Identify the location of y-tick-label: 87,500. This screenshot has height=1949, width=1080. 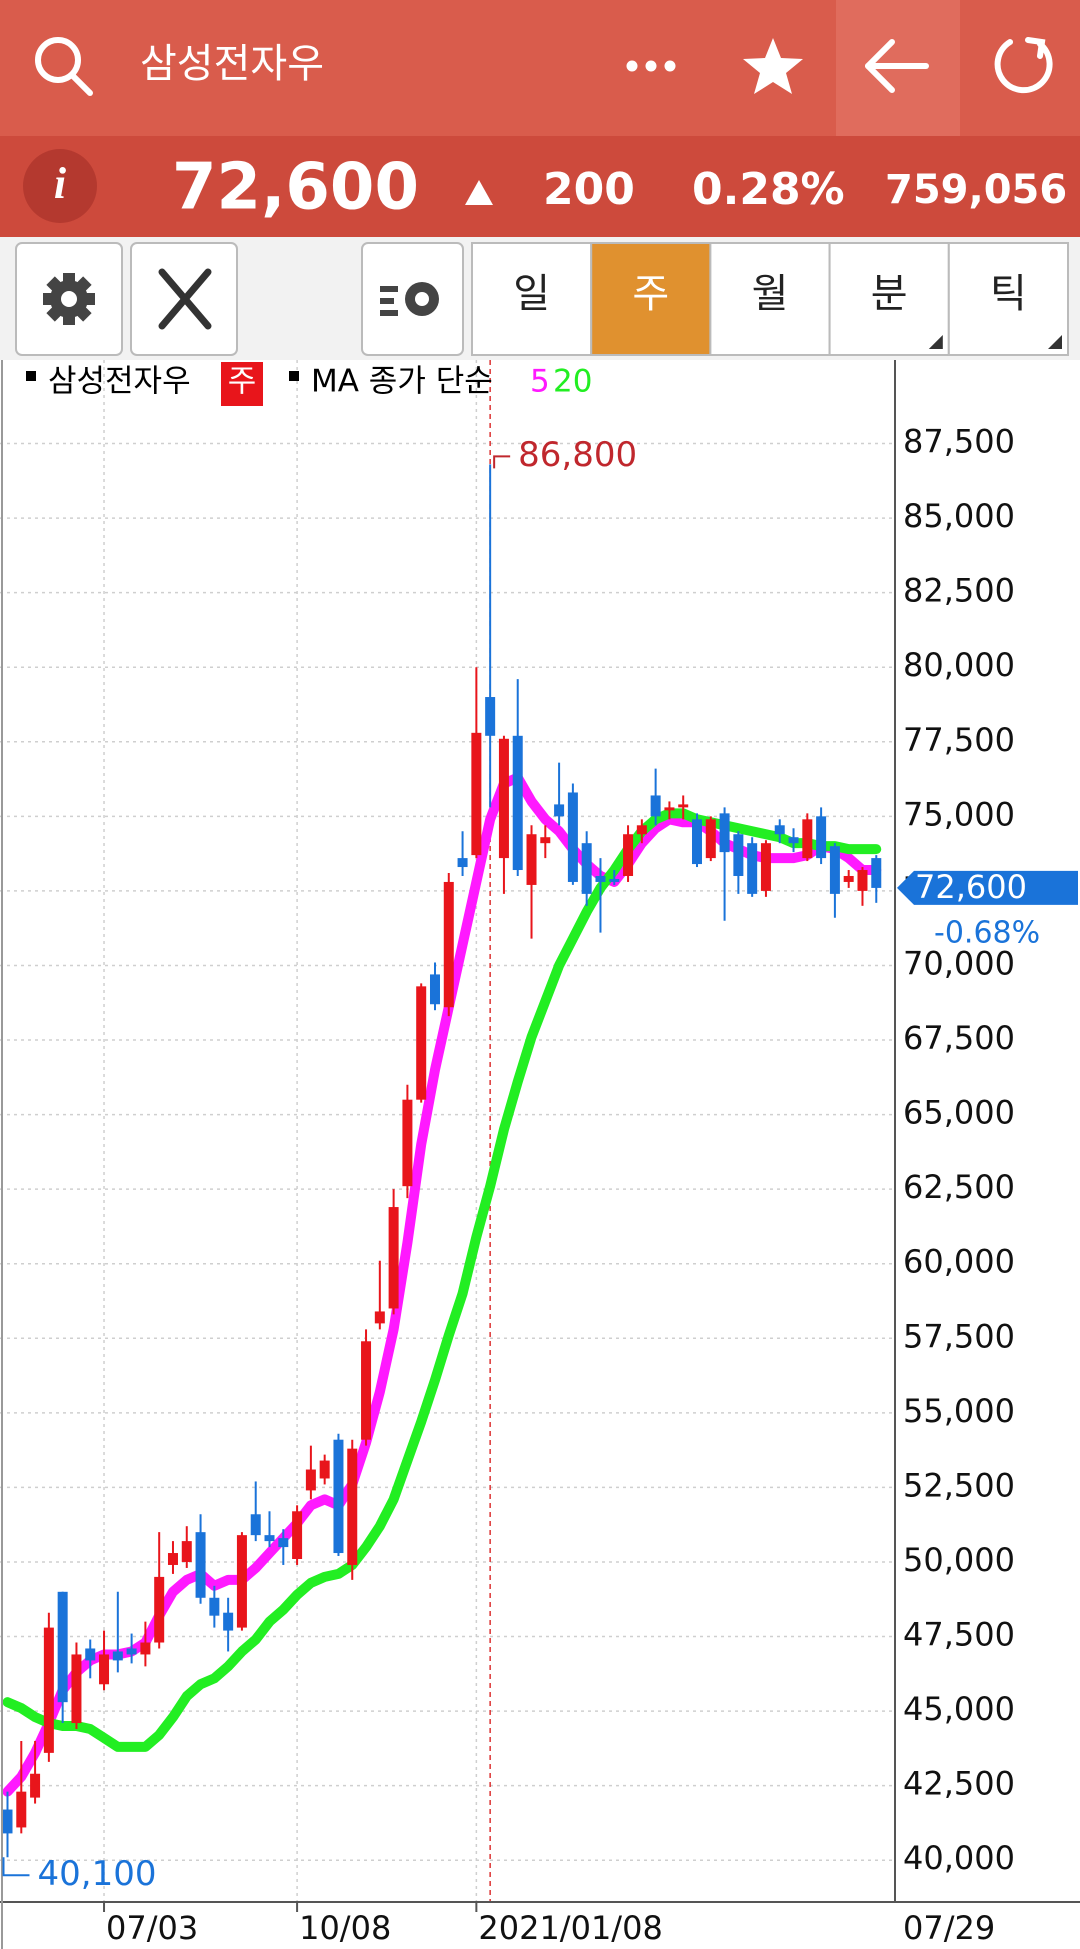
(959, 442).